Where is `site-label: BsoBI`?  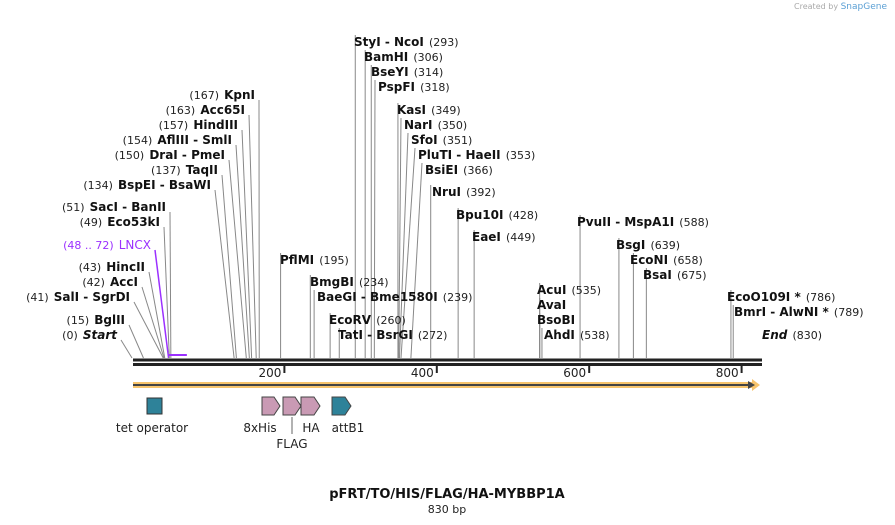 site-label: BsoBI is located at coordinates (556, 320).